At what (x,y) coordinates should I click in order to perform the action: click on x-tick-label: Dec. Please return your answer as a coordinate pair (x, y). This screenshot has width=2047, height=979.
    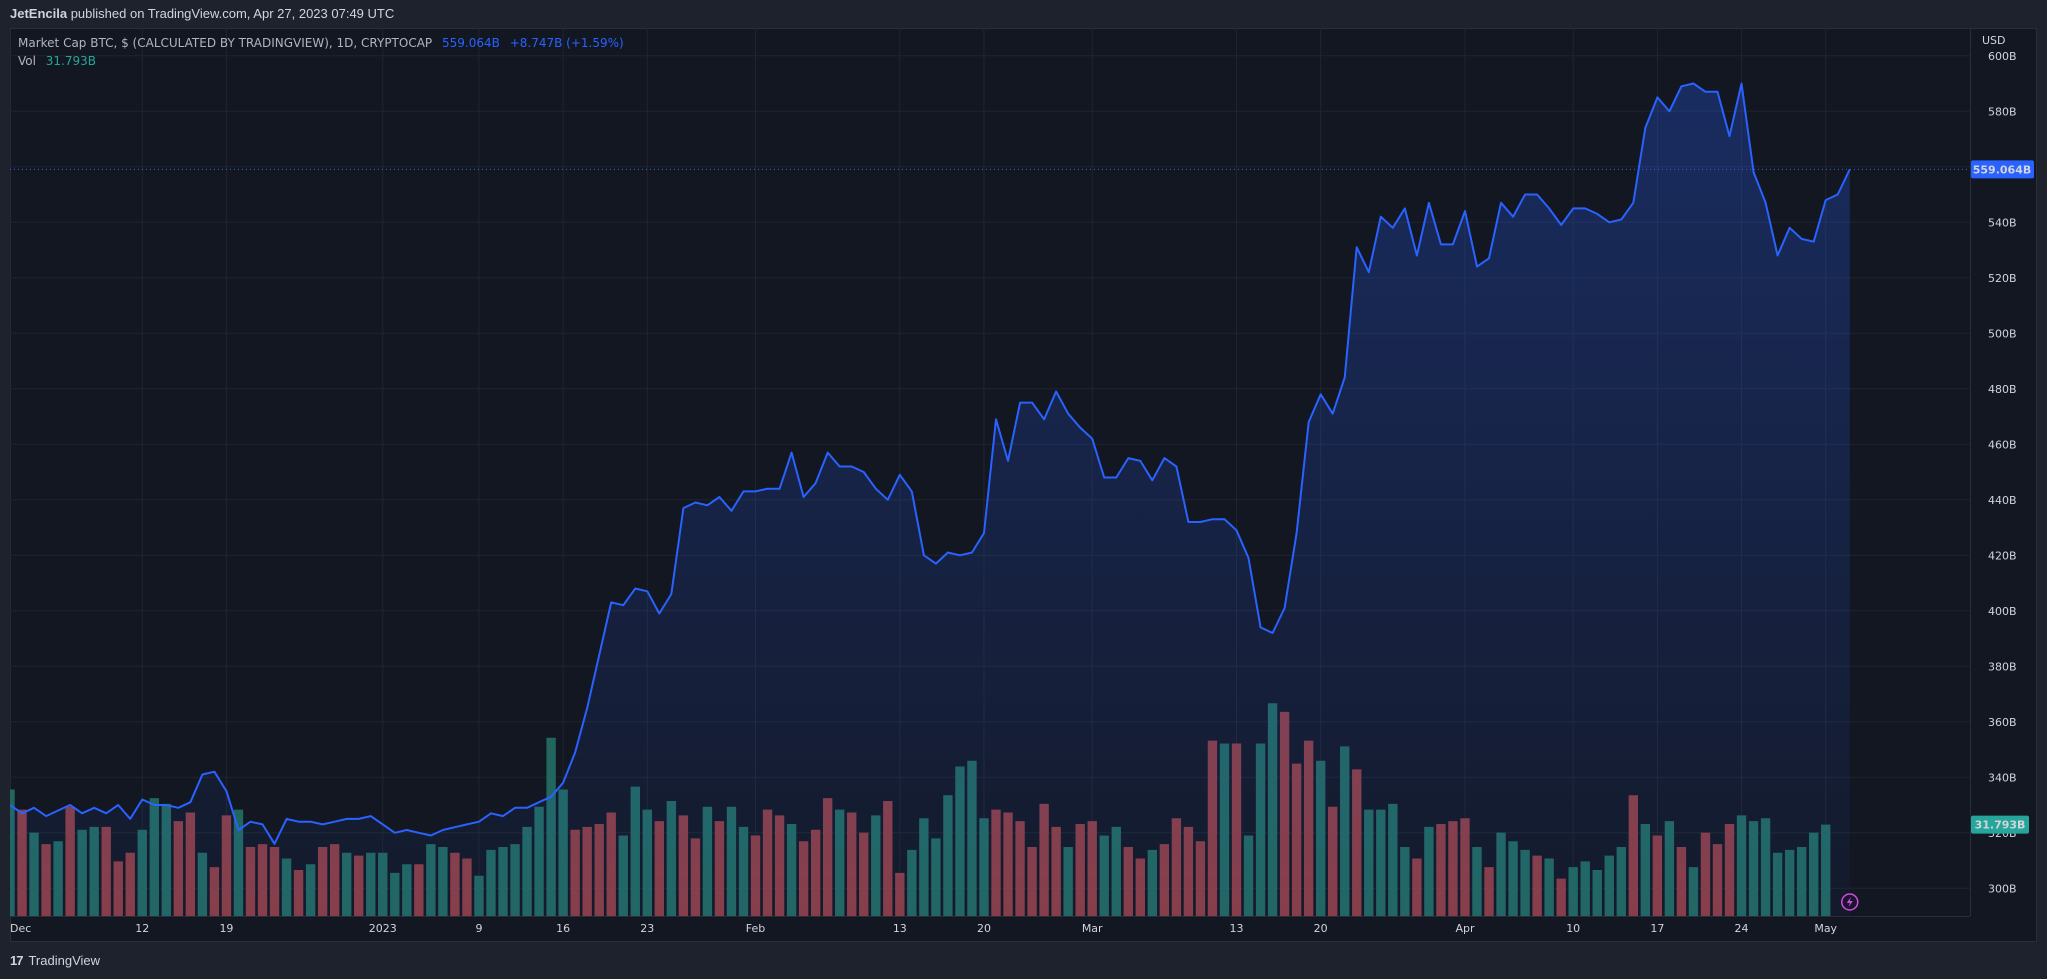
    Looking at the image, I should click on (20, 928).